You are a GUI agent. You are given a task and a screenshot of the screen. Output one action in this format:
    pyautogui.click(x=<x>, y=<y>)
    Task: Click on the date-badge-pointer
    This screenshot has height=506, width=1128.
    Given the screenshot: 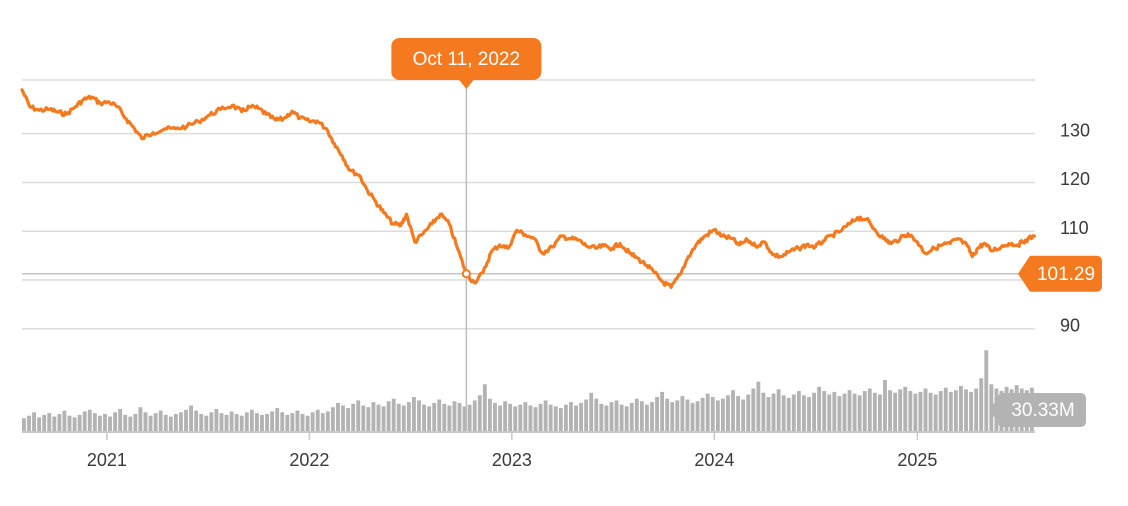 What is the action you would take?
    pyautogui.click(x=466, y=84)
    